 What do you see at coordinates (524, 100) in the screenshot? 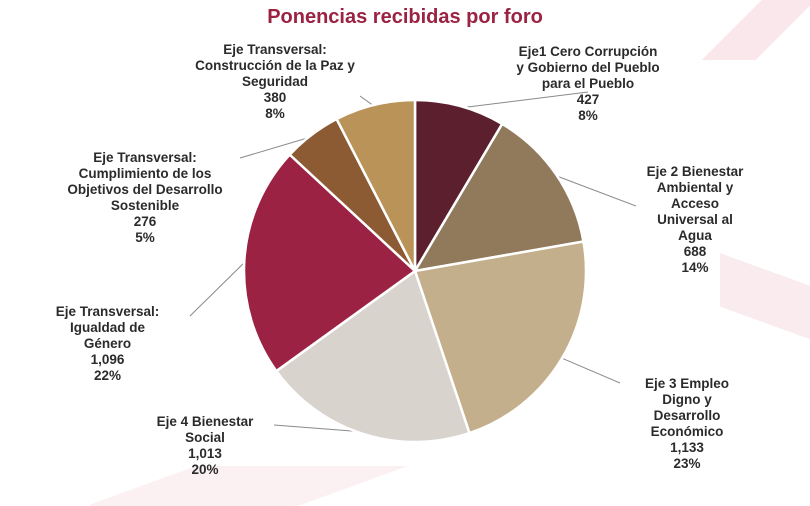
I see `leader-line-eje1` at bounding box center [524, 100].